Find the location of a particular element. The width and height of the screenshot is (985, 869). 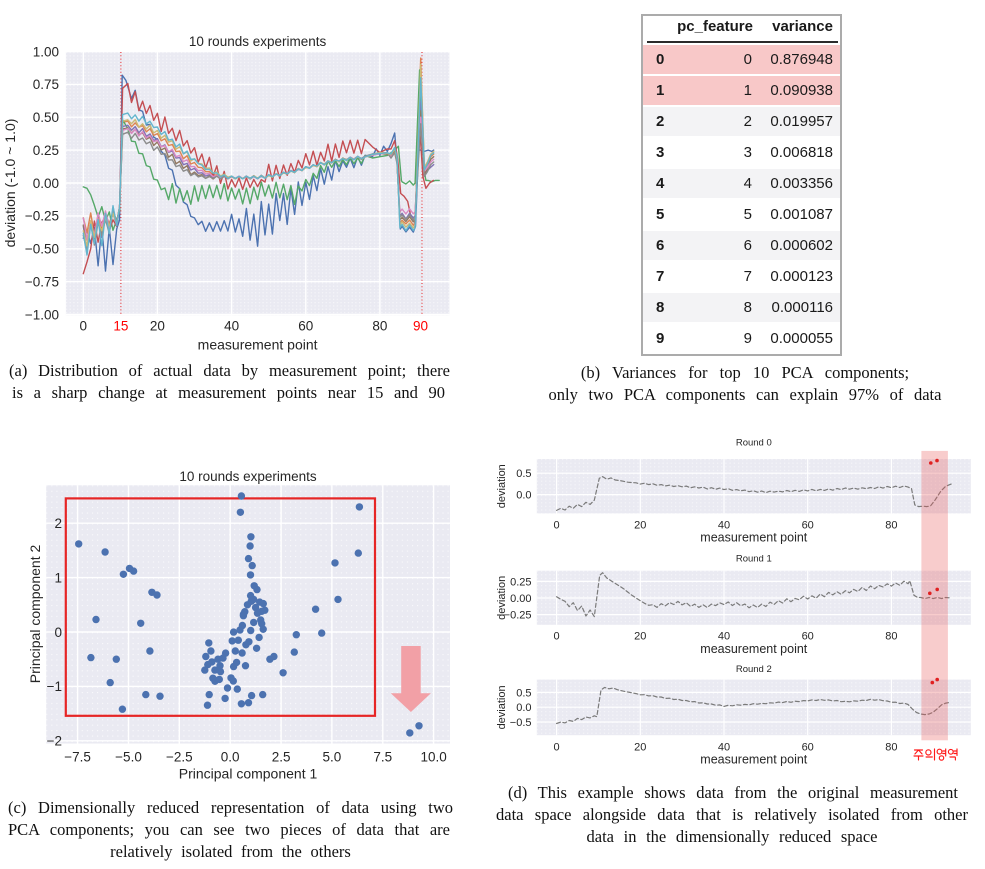

svg-text: 1.00 is located at coordinates (46, 51).